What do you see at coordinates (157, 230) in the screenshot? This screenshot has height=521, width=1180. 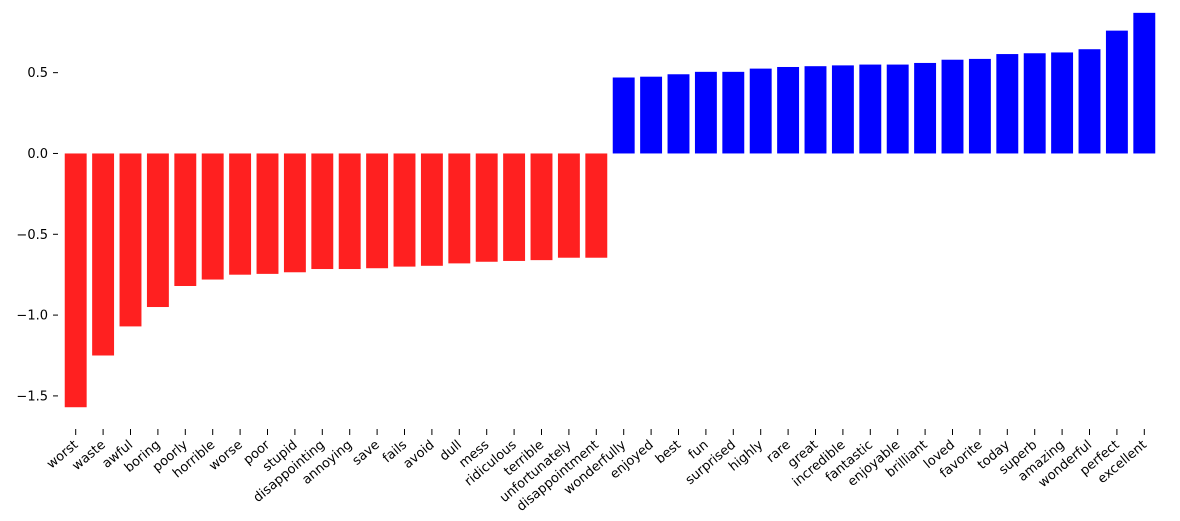 I see `bar-boring` at bounding box center [157, 230].